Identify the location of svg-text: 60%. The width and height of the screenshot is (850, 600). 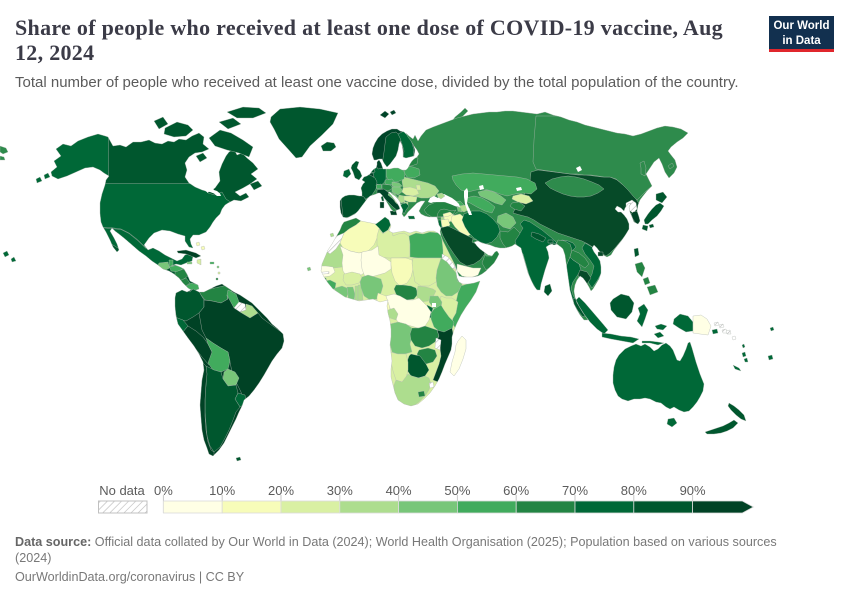
(516, 490).